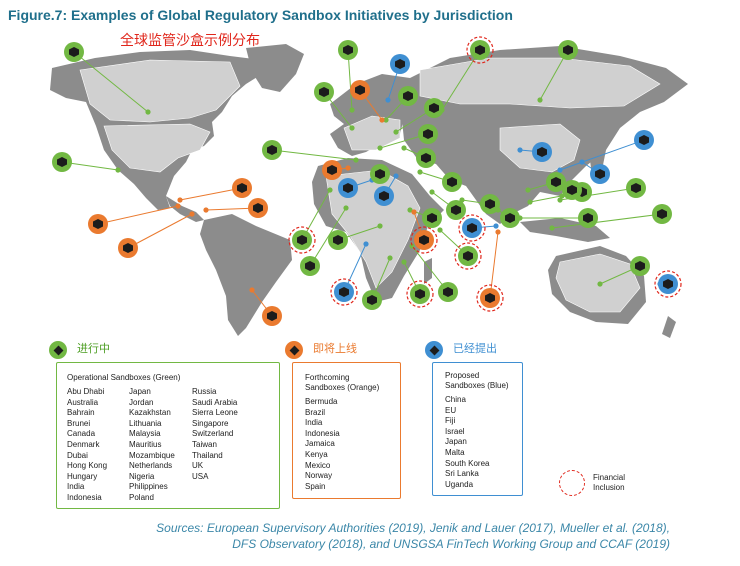 The width and height of the screenshot is (740, 566). What do you see at coordinates (294, 350) in the screenshot?
I see `orange-sandbox-icon` at bounding box center [294, 350].